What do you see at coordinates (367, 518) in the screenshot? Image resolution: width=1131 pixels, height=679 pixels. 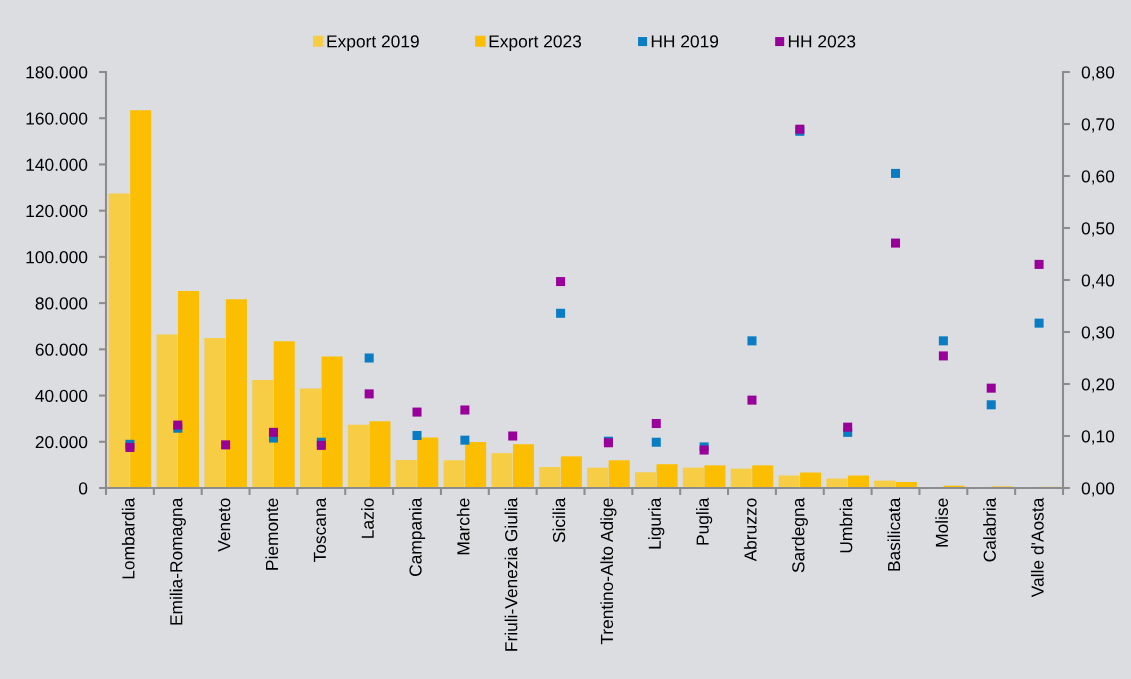 I see `x-tick-label: Lazio` at bounding box center [367, 518].